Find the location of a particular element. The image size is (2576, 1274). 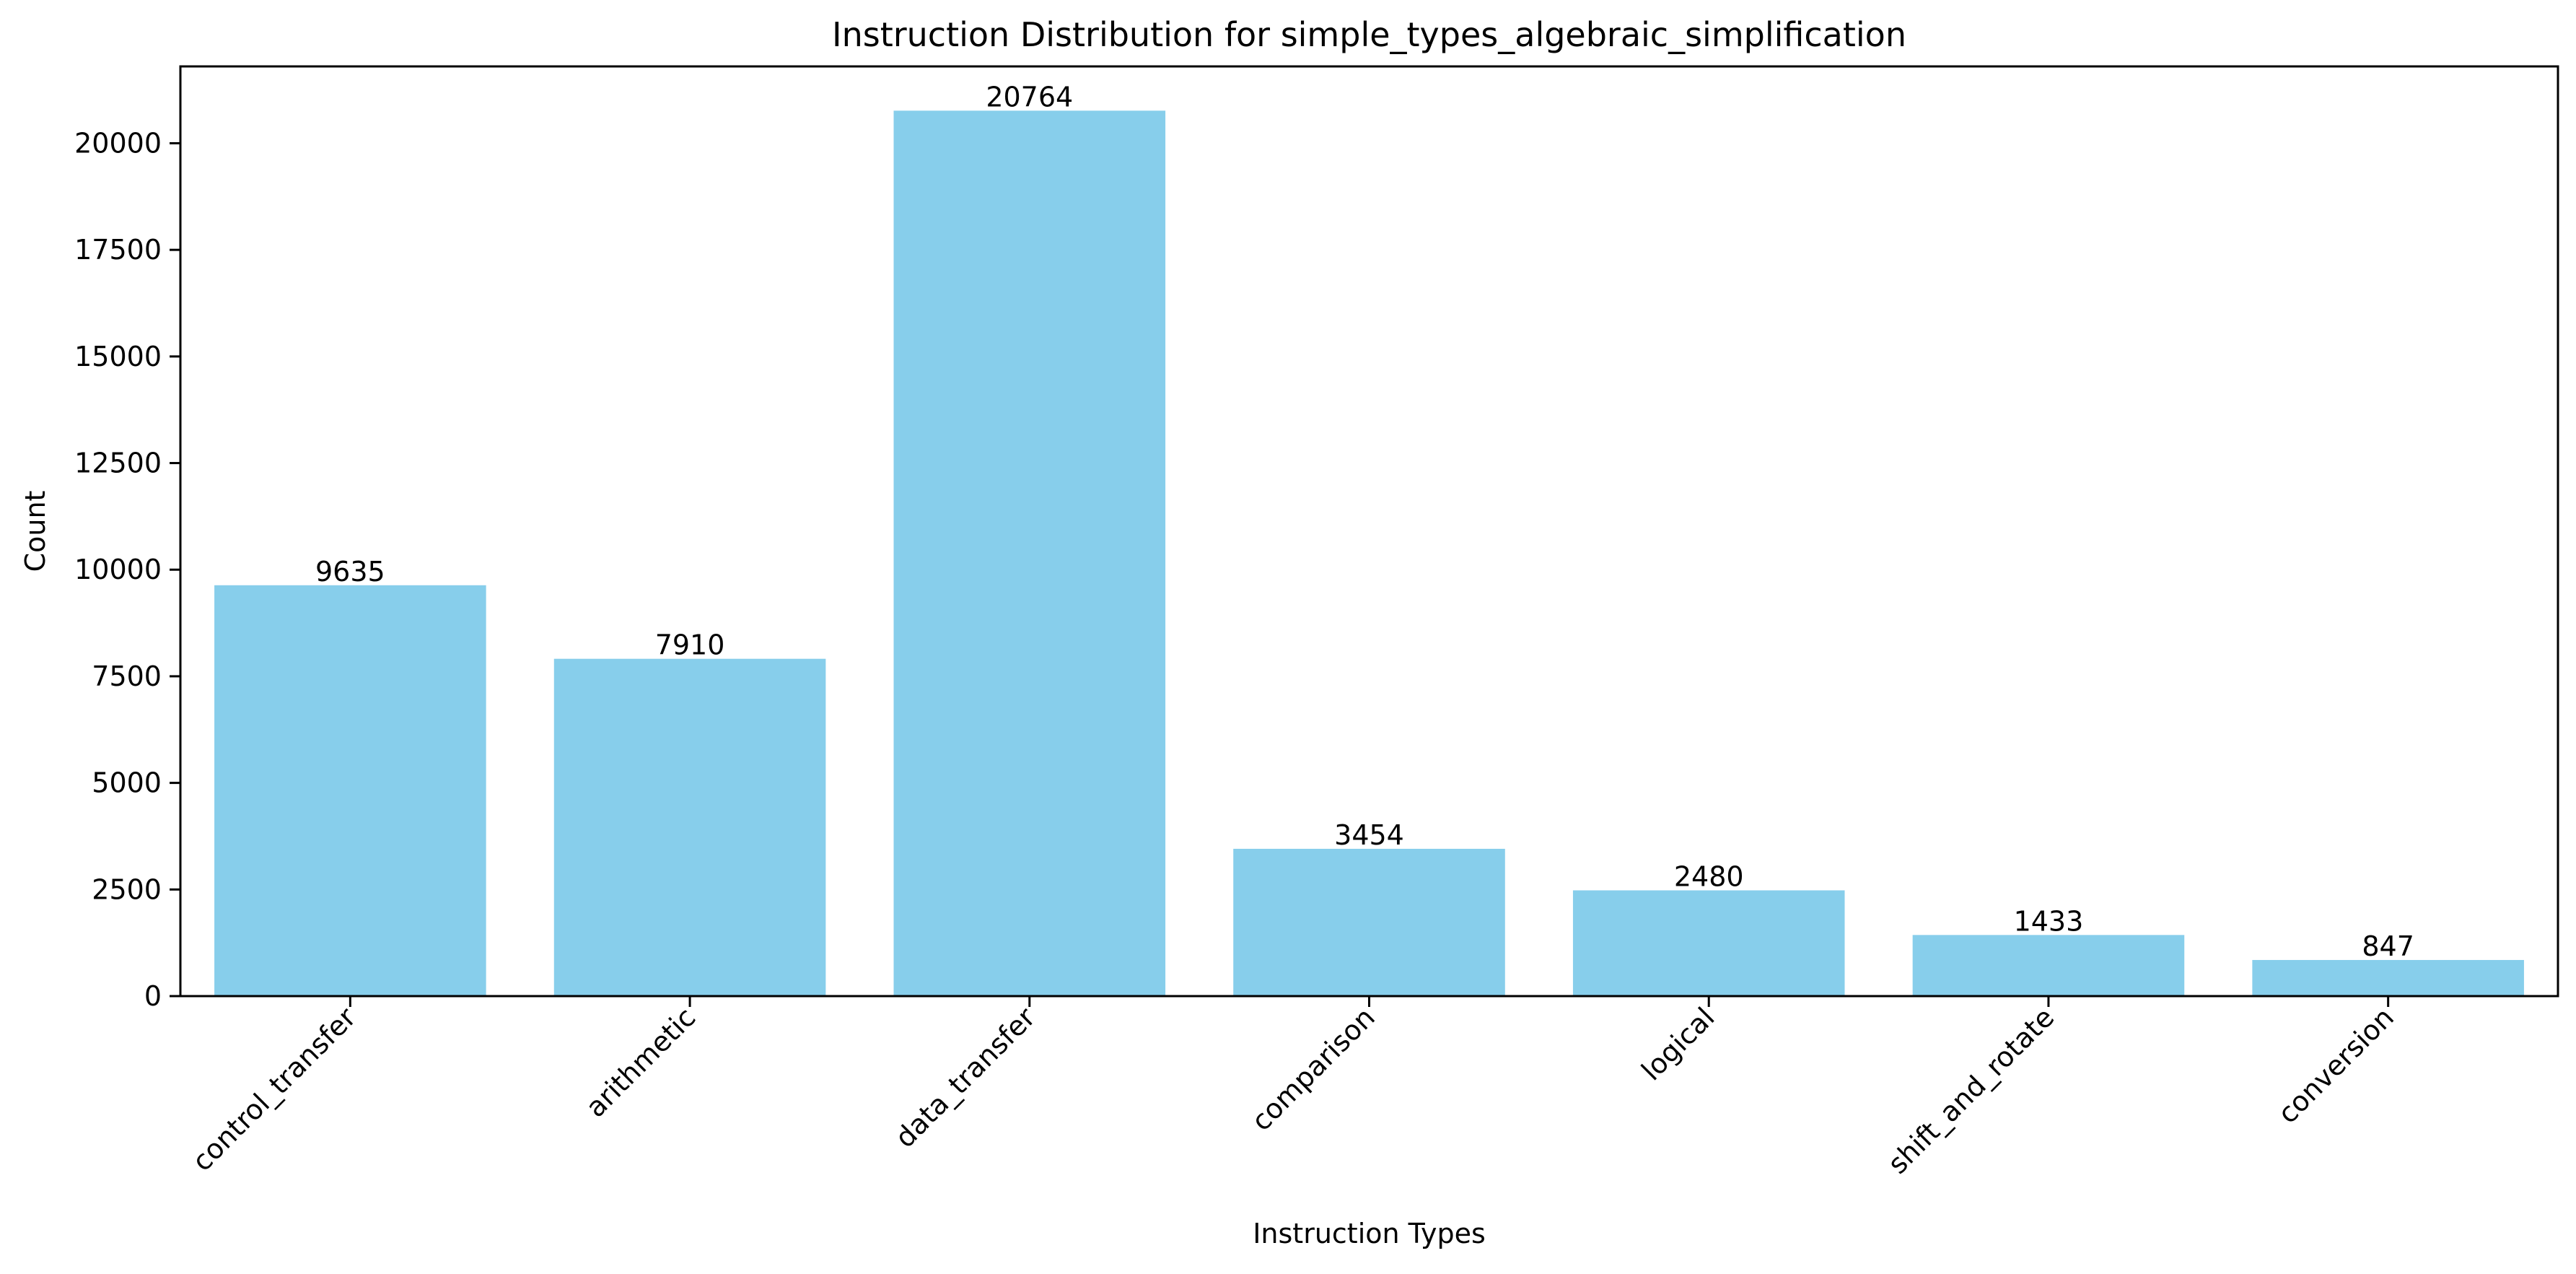

x-tick-label-arithmetic: arithmetic is located at coordinates (640, 1062).